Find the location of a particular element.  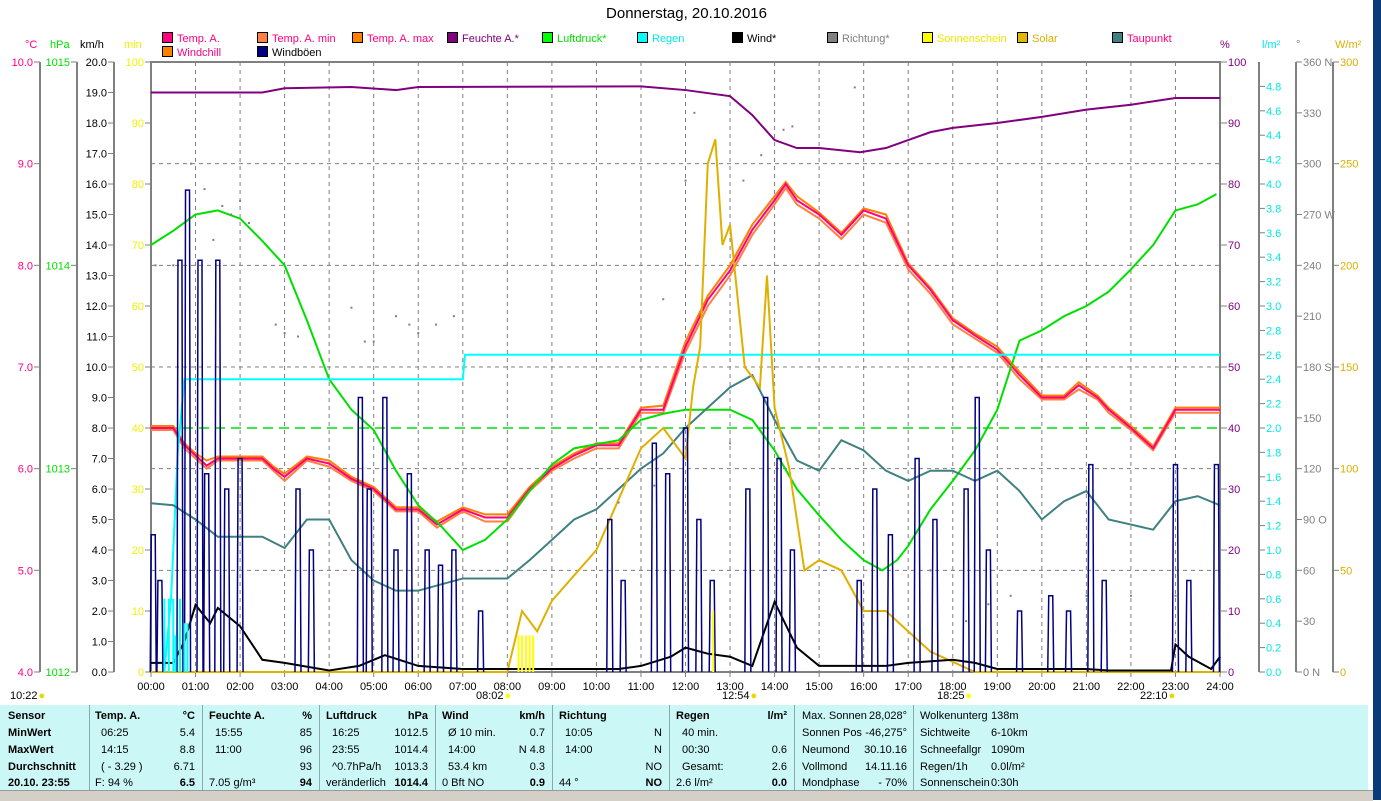

table-column-feuchte-a: Feuchte A.% 15:55 85 11:00 96 93 7.05 g/m³ 94 is located at coordinates (261, 747).